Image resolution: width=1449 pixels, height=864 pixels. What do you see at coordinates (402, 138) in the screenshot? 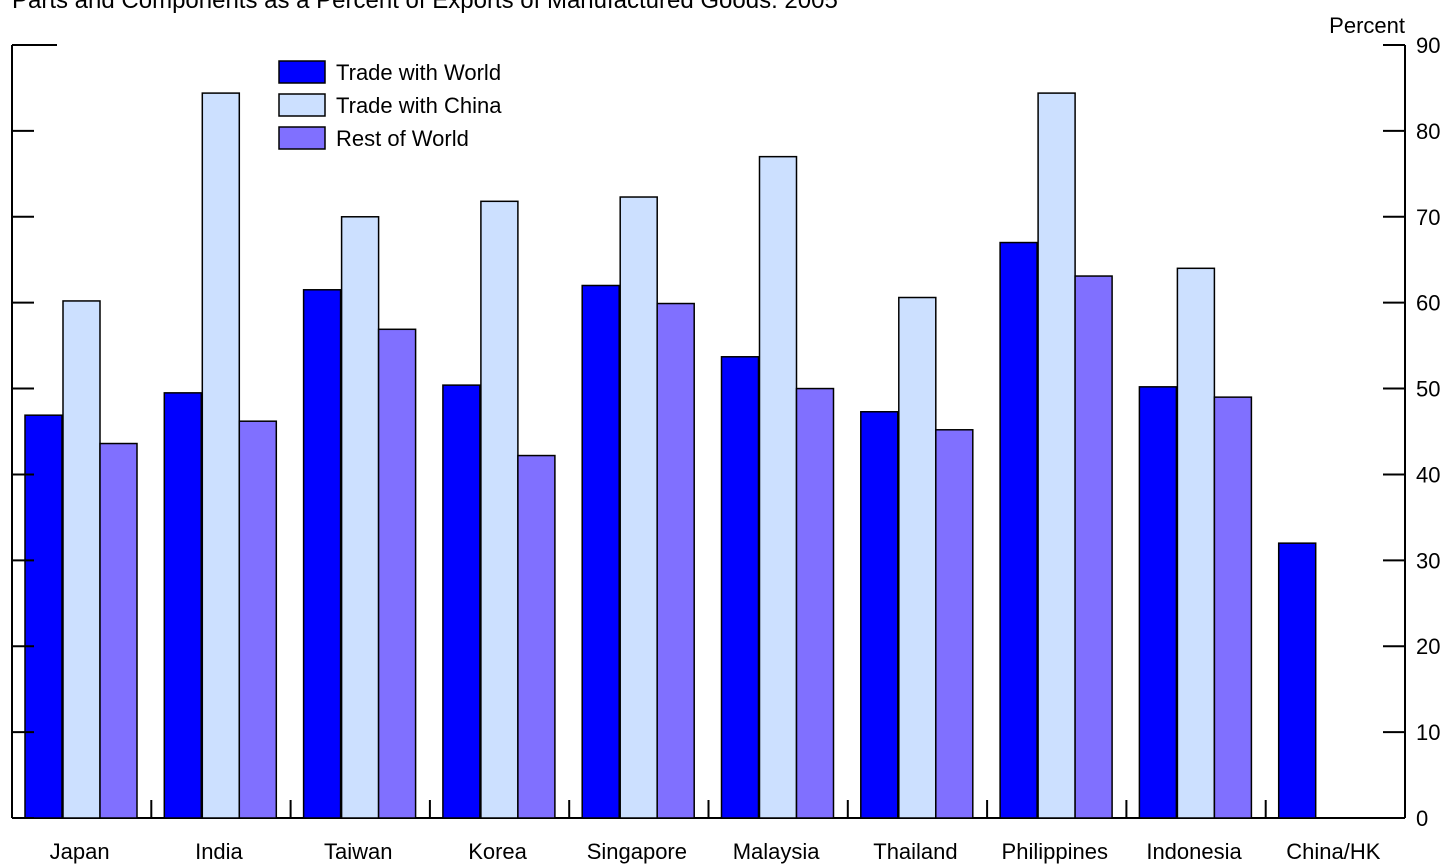
I see `legend-label: Rest of World` at bounding box center [402, 138].